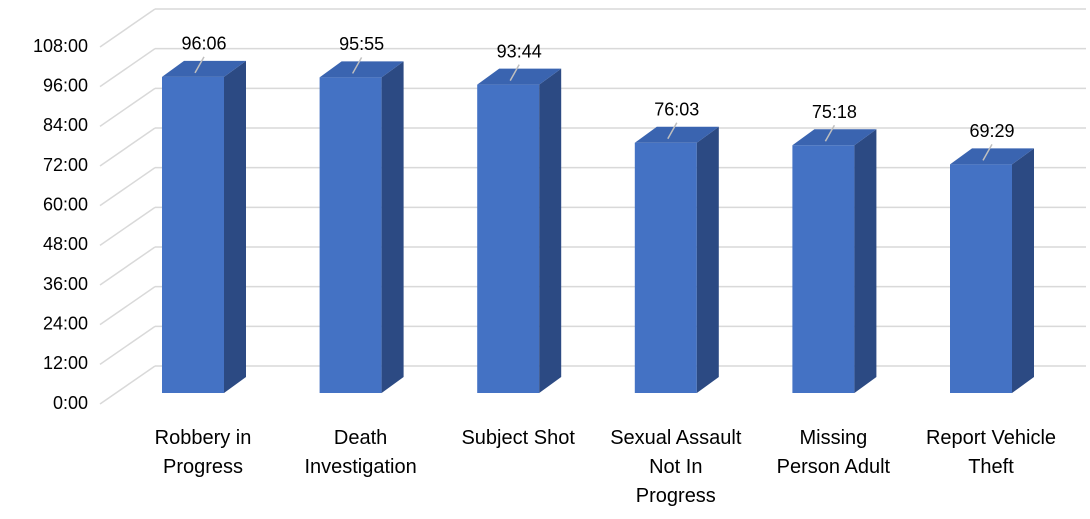 The width and height of the screenshot is (1090, 519). Describe the element at coordinates (203, 44) in the screenshot. I see `value-label: 96:06` at that location.